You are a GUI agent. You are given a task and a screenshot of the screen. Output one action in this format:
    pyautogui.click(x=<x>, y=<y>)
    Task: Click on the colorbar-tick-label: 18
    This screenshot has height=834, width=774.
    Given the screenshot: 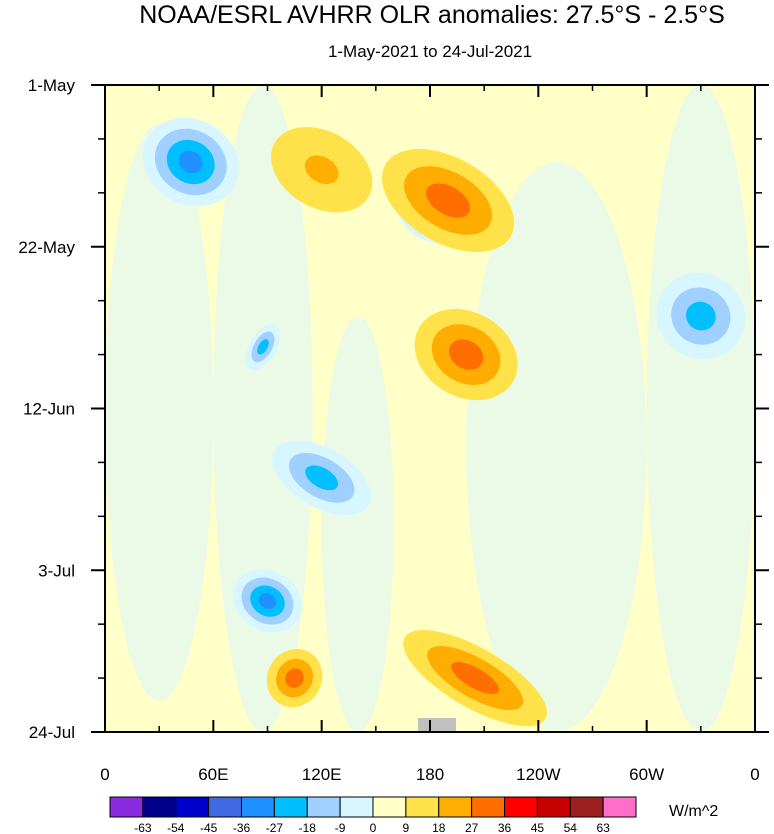 What is the action you would take?
    pyautogui.click(x=439, y=827)
    